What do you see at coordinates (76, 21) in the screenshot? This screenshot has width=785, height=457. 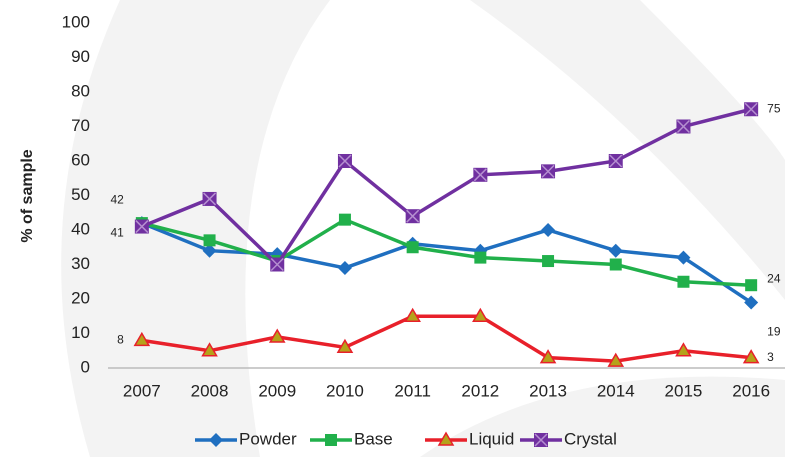 I see `y-tick-label: 100` at bounding box center [76, 21].